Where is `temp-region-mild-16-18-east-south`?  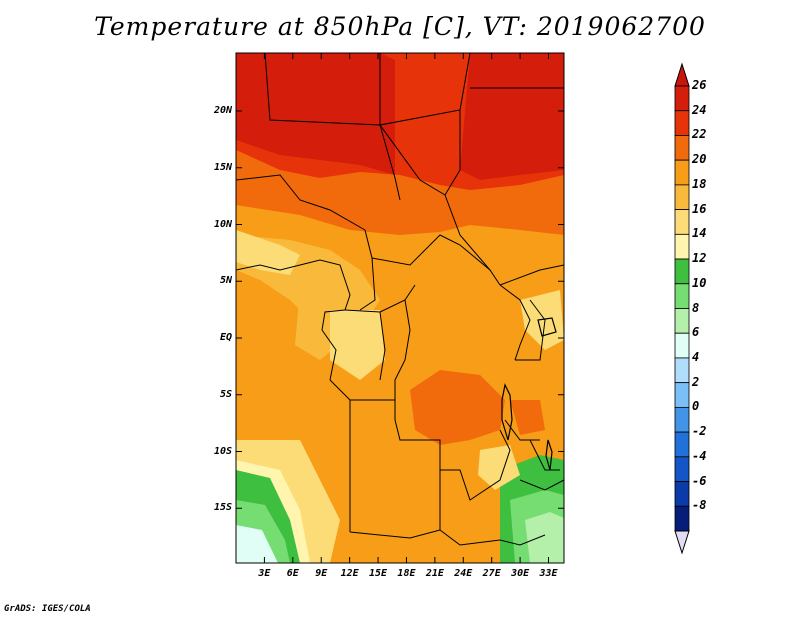
temp-region-mild-16-18-east-south is located at coordinates (499, 467).